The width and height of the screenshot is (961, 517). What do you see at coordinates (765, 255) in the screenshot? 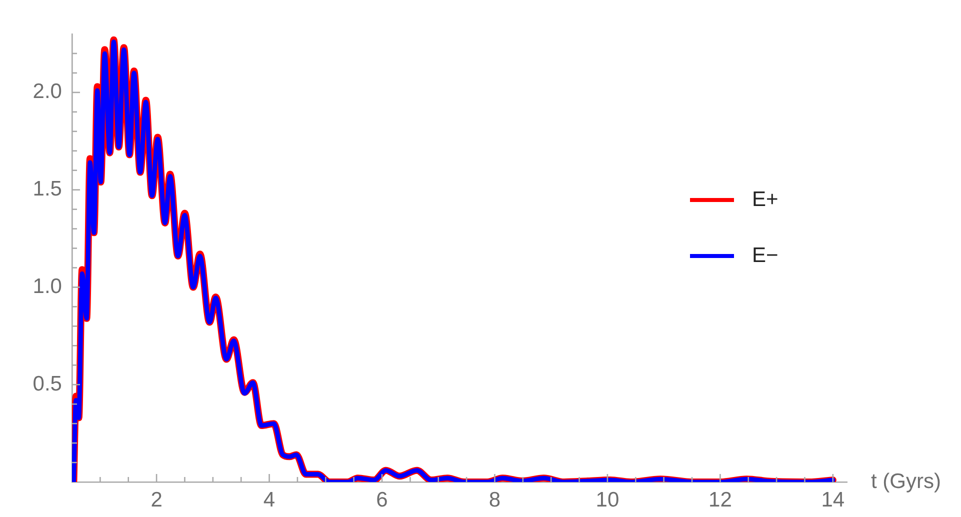
I see `legend-label: E−` at bounding box center [765, 255].